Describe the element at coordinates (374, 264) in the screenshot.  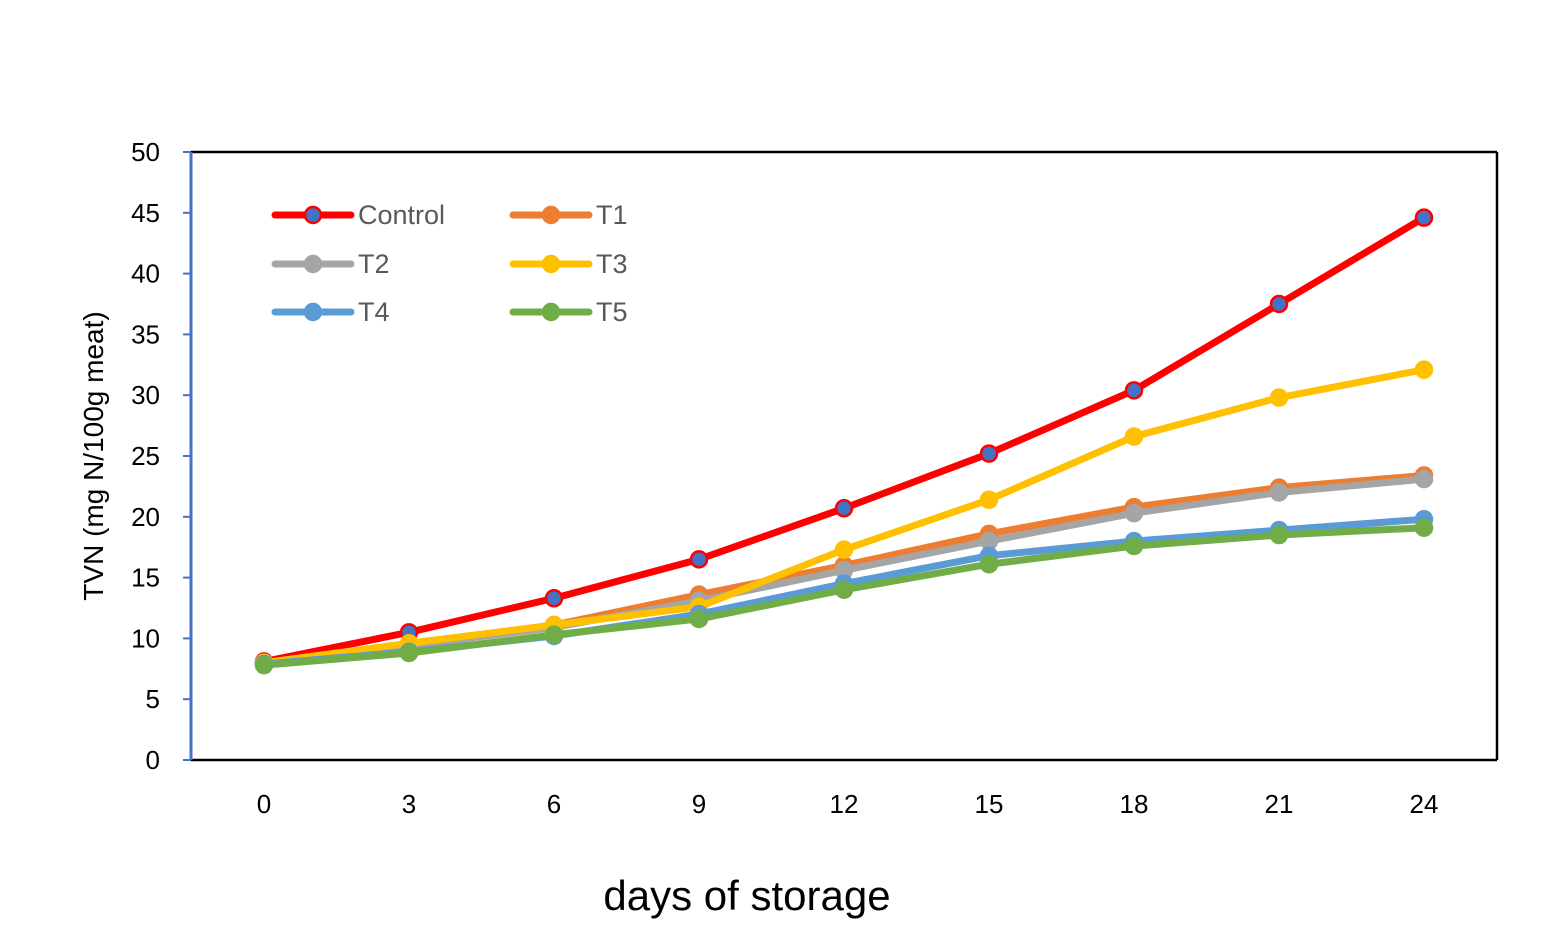
I see `legend-label: T2` at that location.